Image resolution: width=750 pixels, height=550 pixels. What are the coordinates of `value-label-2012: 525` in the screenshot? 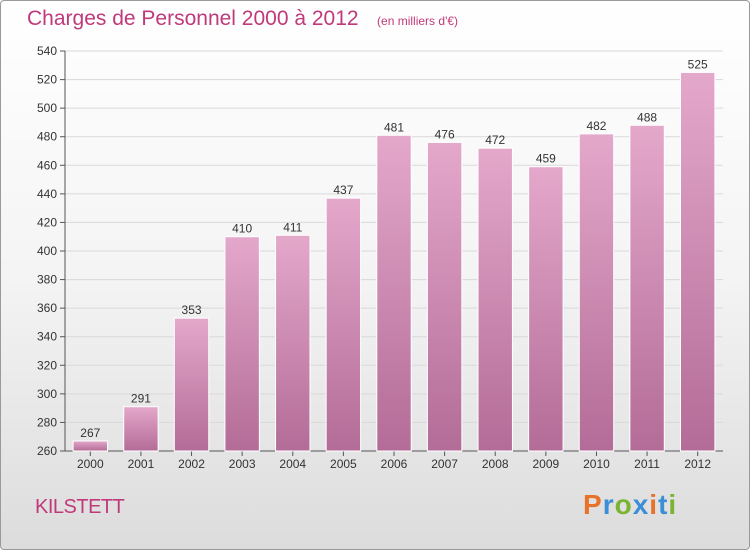 It's located at (698, 64).